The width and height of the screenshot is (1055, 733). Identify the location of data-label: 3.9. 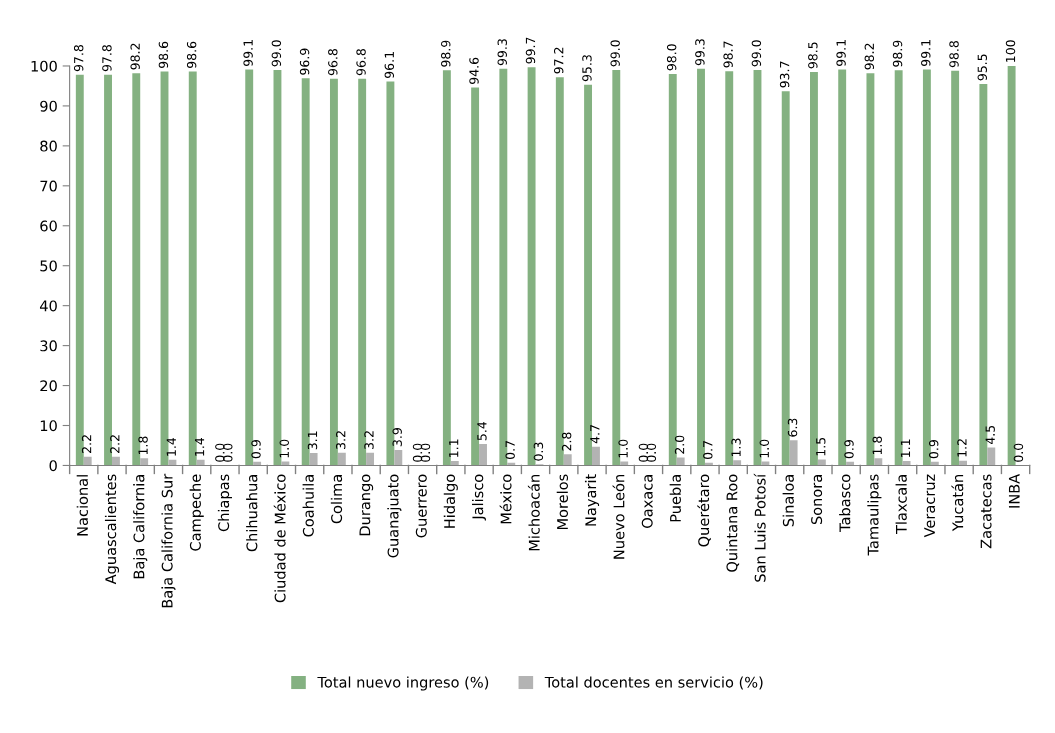
(397, 437).